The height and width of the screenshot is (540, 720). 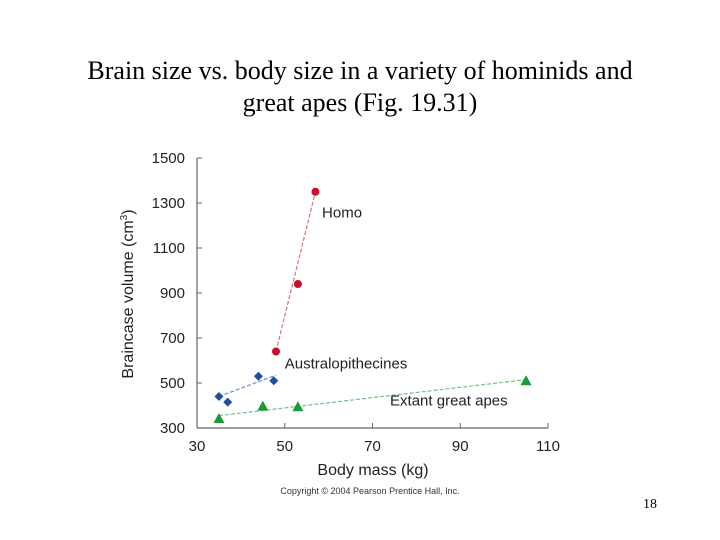 What do you see at coordinates (460, 446) in the screenshot?
I see `x-tick-label: 90` at bounding box center [460, 446].